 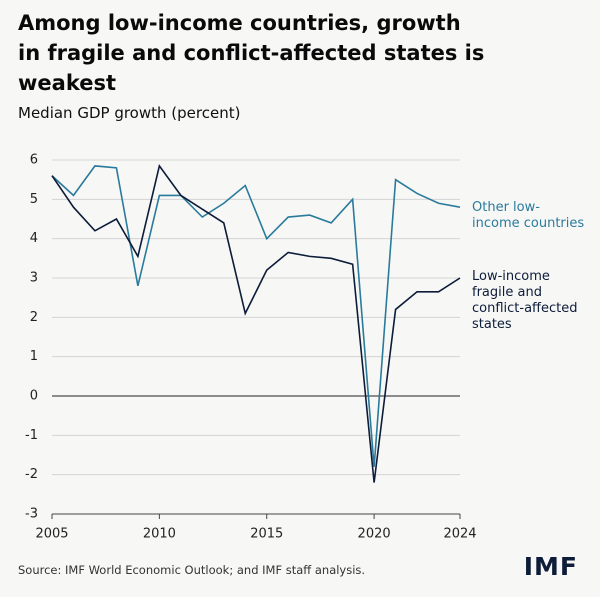 What do you see at coordinates (34, 317) in the screenshot?
I see `y-tick-label: 2` at bounding box center [34, 317].